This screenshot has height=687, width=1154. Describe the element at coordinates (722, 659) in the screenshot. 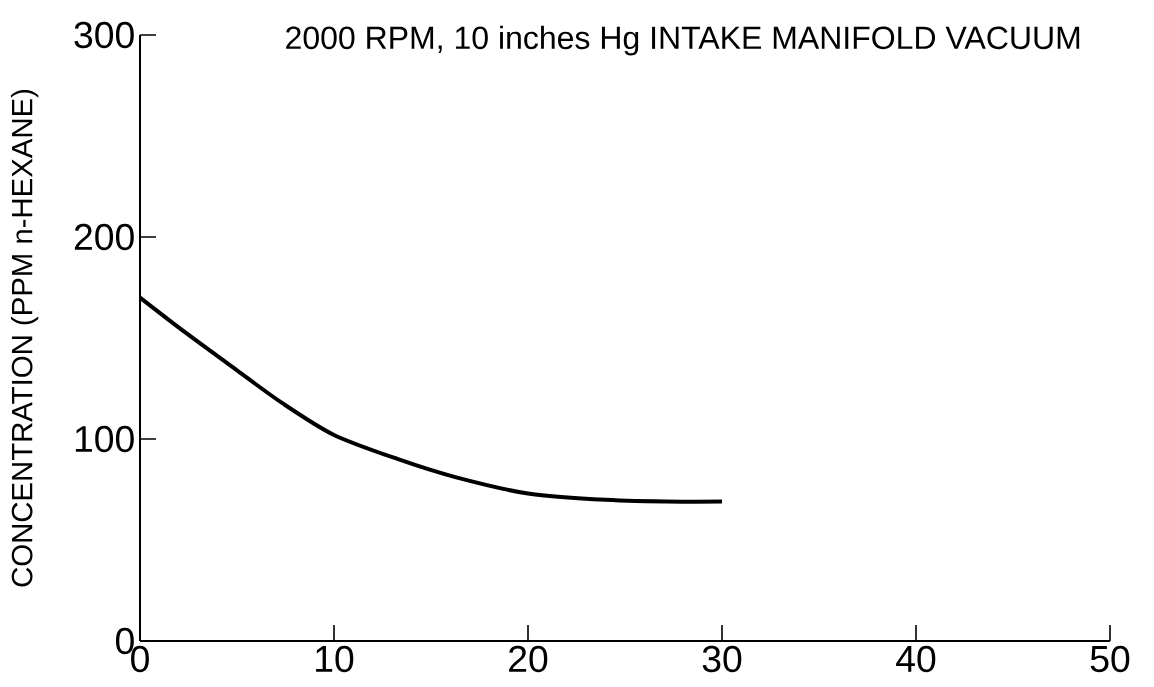

I see `x-tick-label: 30` at that location.